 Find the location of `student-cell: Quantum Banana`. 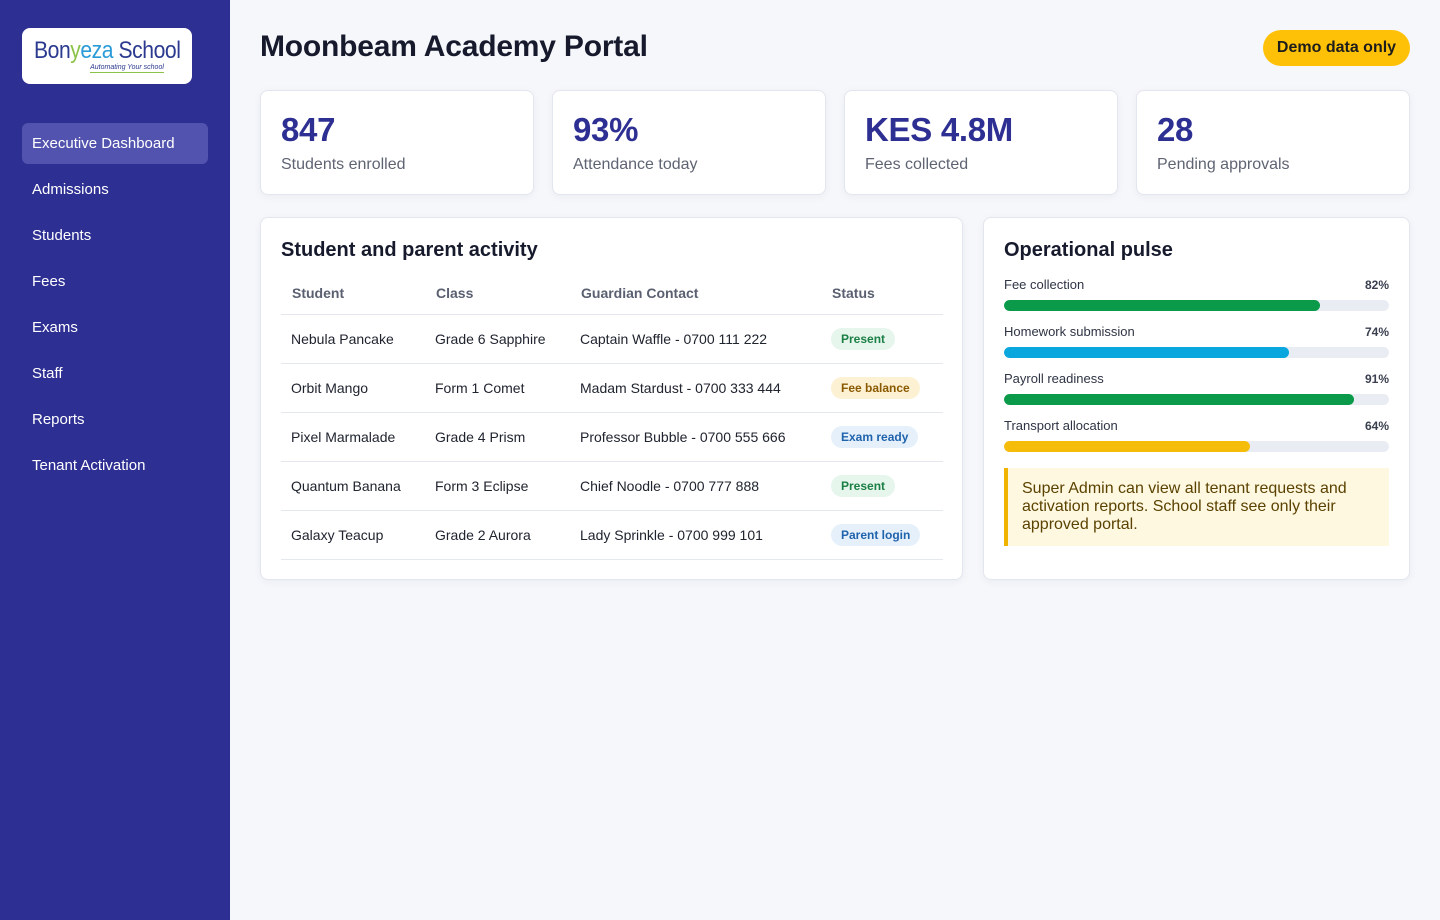

student-cell: Quantum Banana is located at coordinates (353, 486).